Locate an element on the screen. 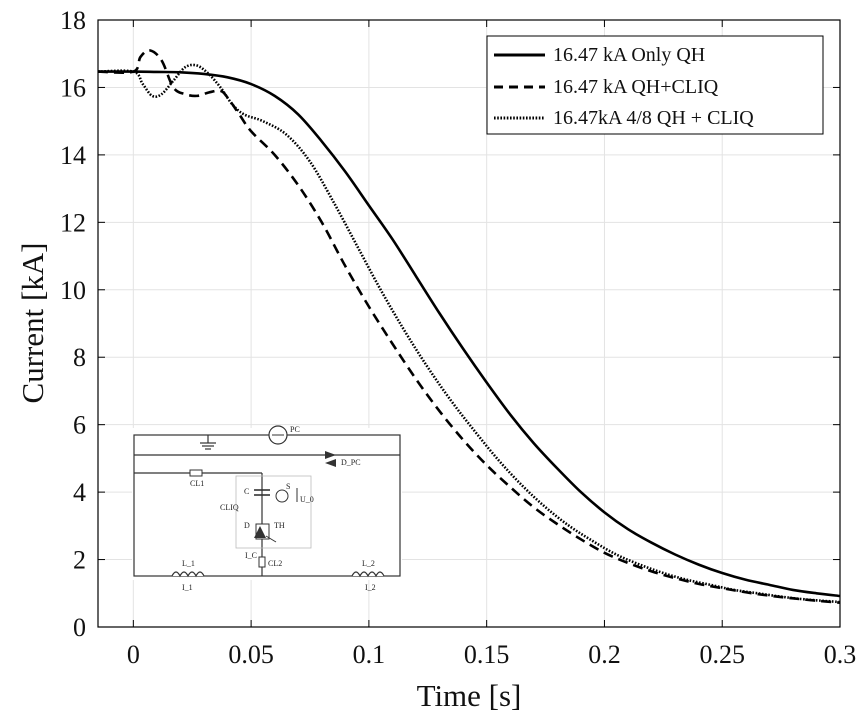  inset-label-s: S is located at coordinates (288, 486).